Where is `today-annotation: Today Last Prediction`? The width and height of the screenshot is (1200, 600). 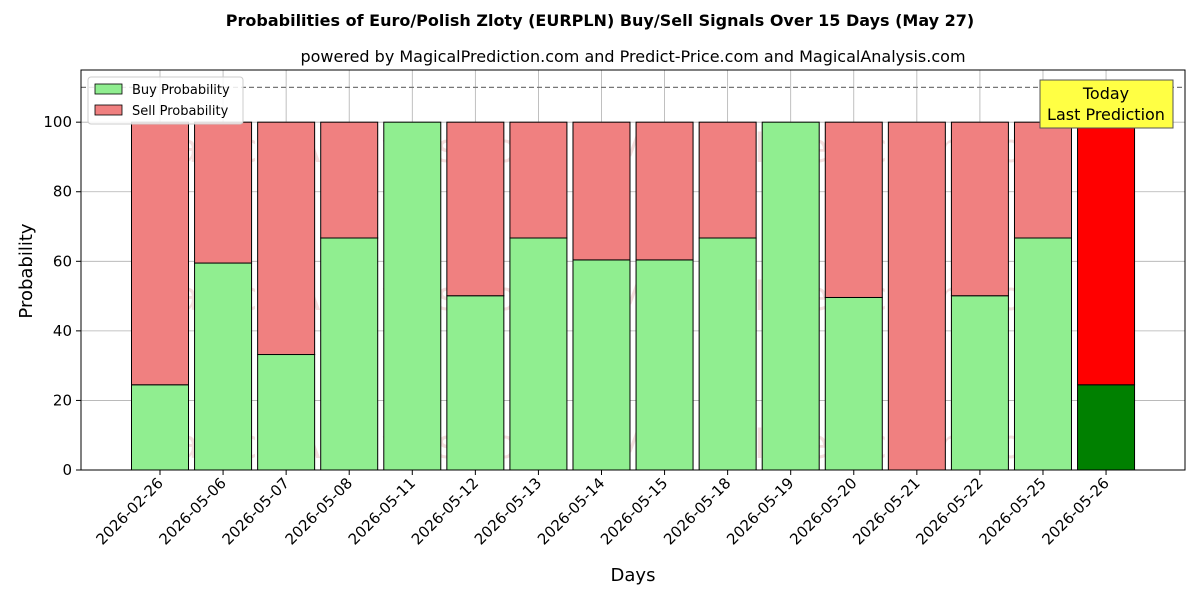 today-annotation: Today Last Prediction is located at coordinates (1106, 104).